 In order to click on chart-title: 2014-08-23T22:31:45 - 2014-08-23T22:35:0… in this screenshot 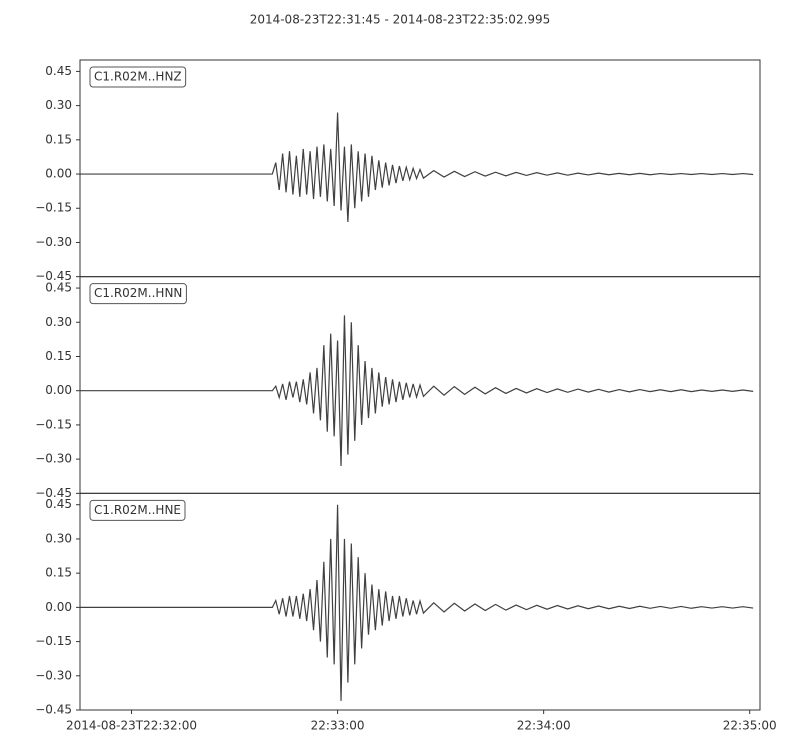, I will do `click(400, 20)`.